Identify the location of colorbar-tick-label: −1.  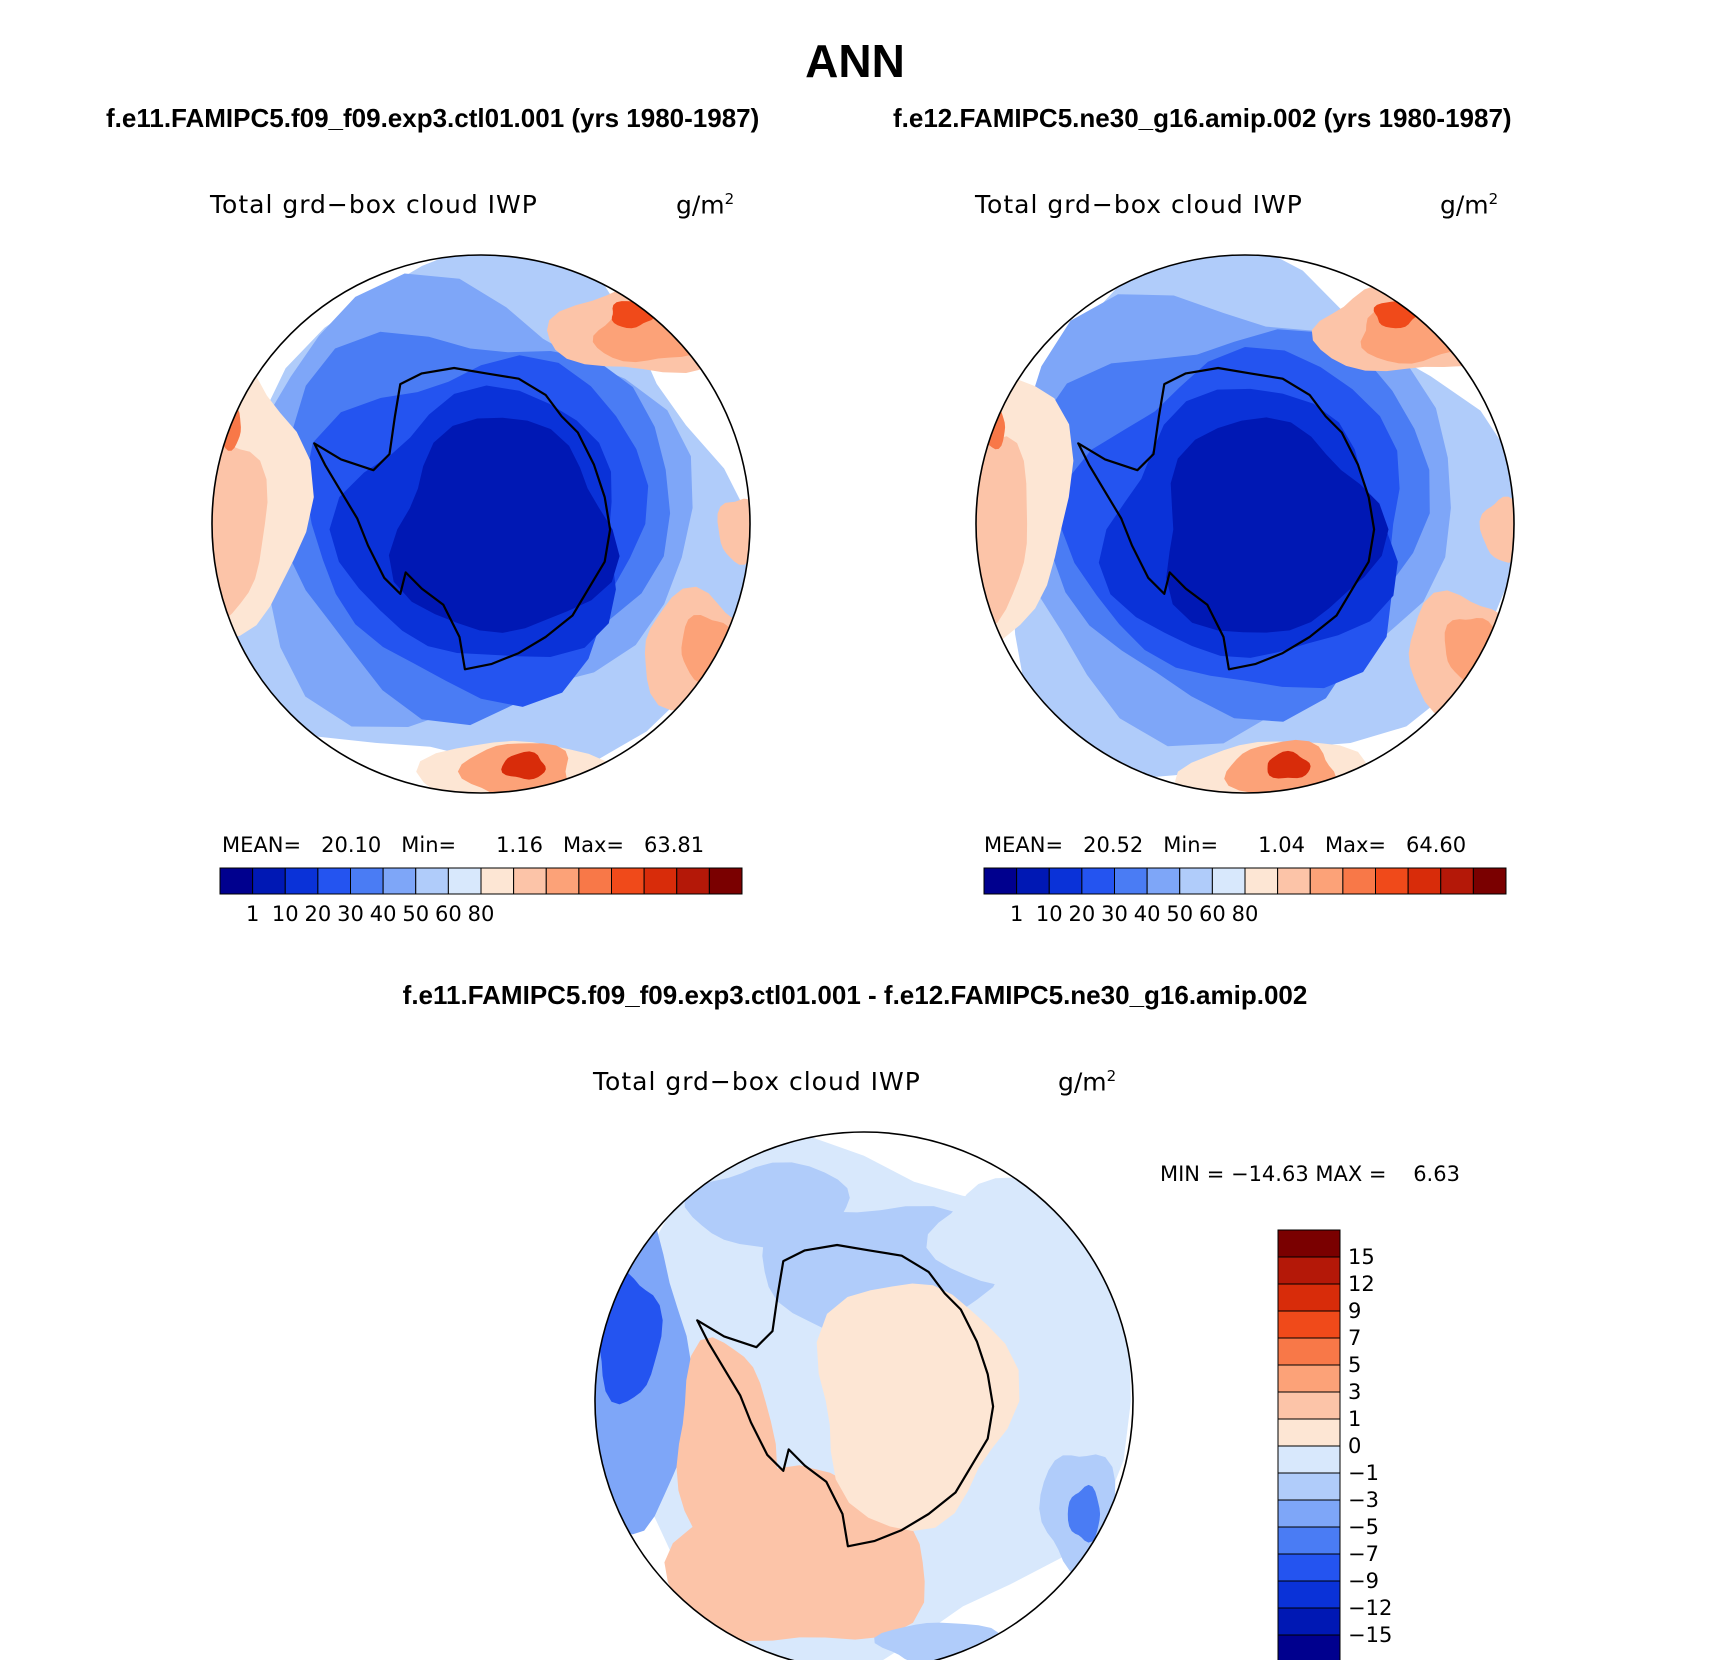
(1363, 1473).